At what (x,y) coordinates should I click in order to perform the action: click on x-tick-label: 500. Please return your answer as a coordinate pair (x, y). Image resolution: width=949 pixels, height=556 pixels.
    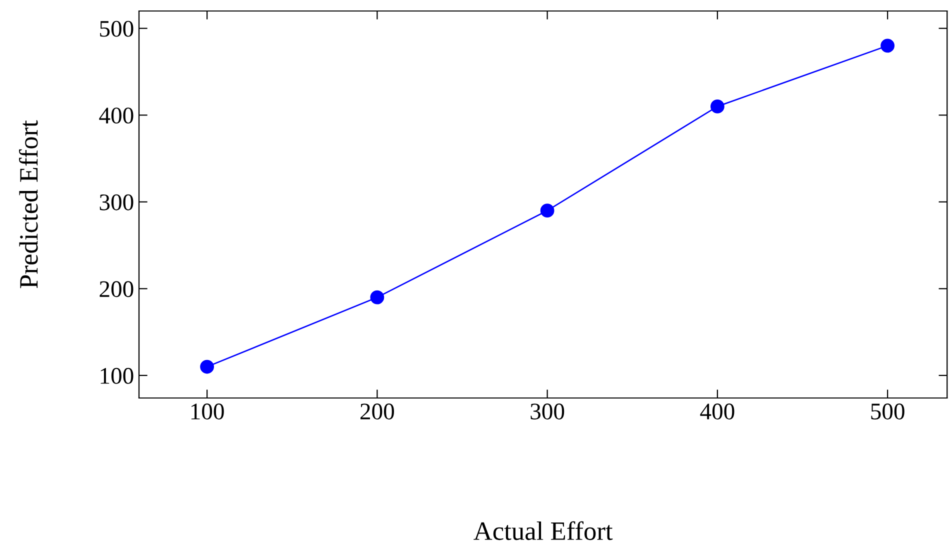
    Looking at the image, I should click on (887, 412).